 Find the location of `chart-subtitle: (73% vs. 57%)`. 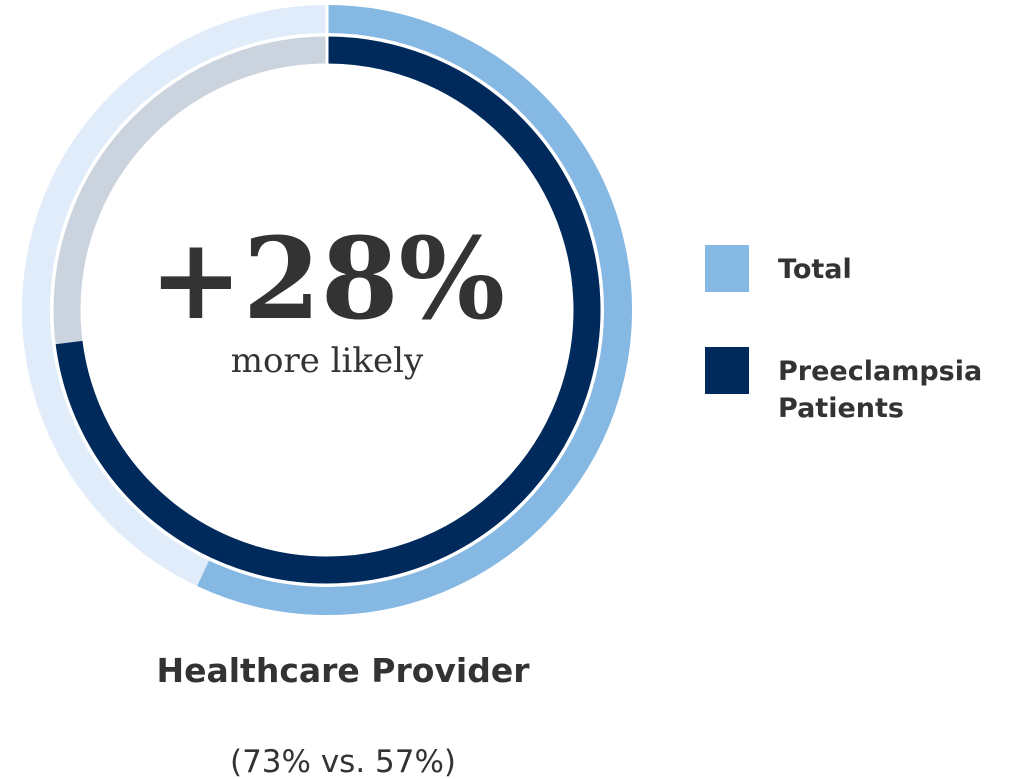

chart-subtitle: (73% vs. 57%) is located at coordinates (343, 761).